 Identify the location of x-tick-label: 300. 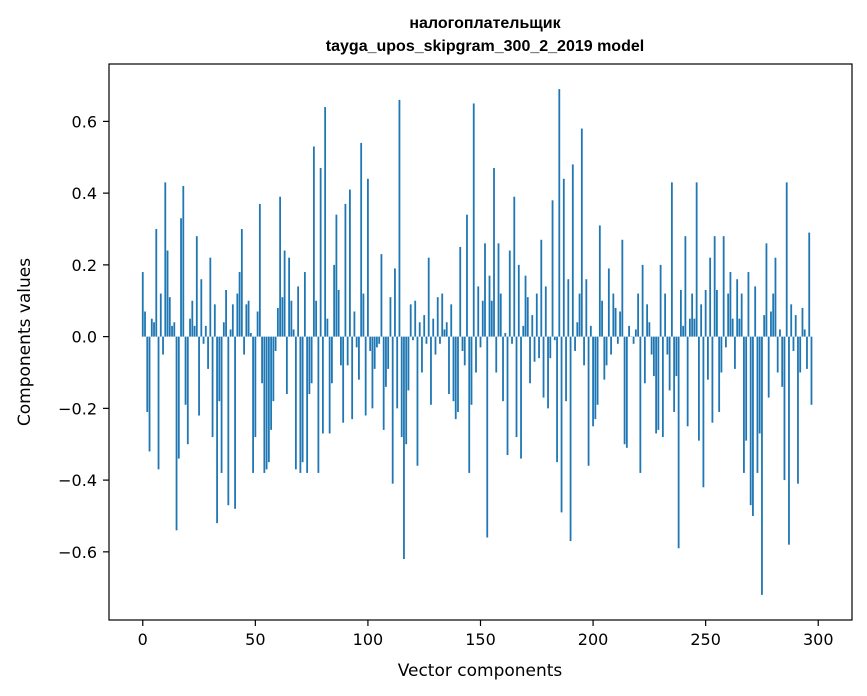
(818, 639).